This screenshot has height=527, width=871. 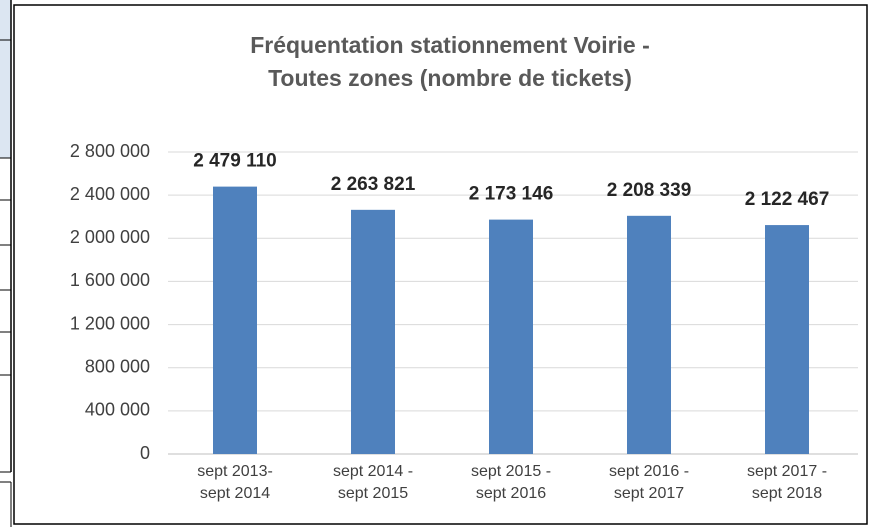 I want to click on chart-title: Fréquentation stationnement Voirie -, so click(x=450, y=45).